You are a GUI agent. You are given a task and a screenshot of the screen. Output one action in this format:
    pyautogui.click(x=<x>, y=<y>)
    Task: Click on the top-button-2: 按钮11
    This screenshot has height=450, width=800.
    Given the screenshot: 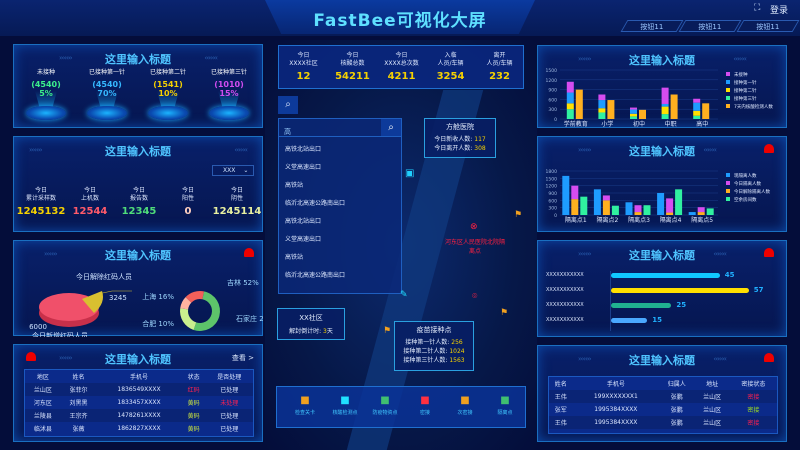 What is the action you would take?
    pyautogui.click(x=710, y=26)
    